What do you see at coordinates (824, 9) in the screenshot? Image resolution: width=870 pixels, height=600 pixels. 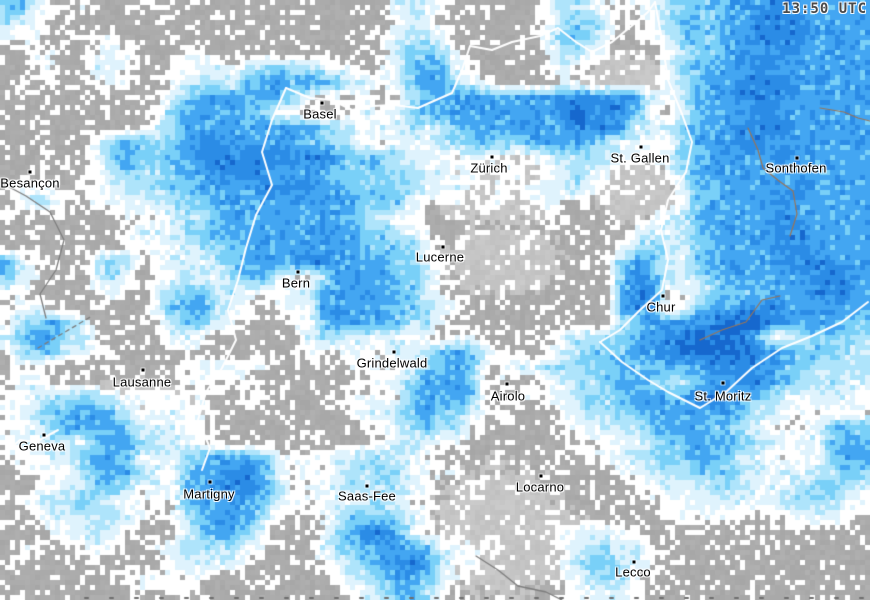 I see `timestamp-label: 13:50 UTC` at bounding box center [824, 9].